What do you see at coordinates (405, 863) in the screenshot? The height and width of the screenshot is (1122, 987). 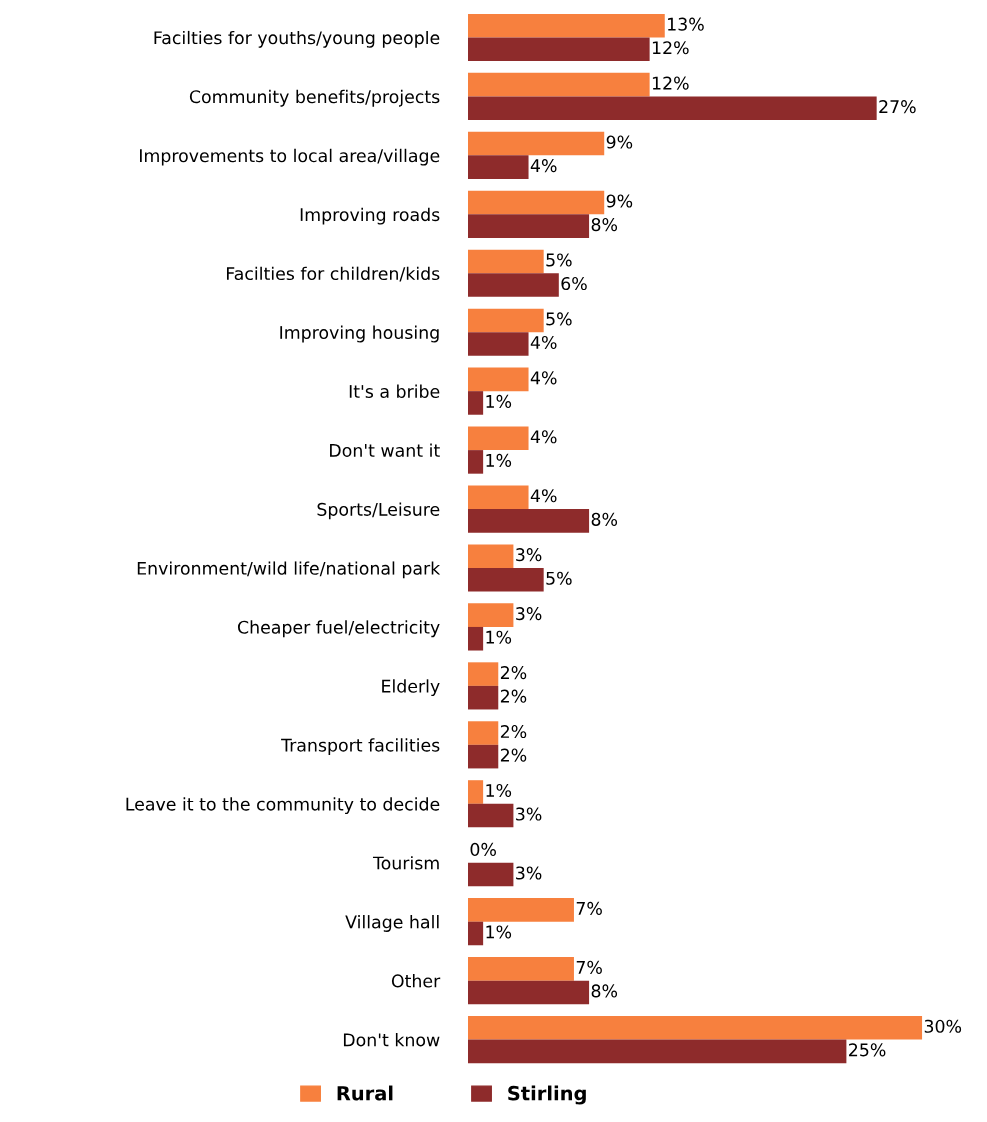 I see `y-tick-label: Tourism` at bounding box center [405, 863].